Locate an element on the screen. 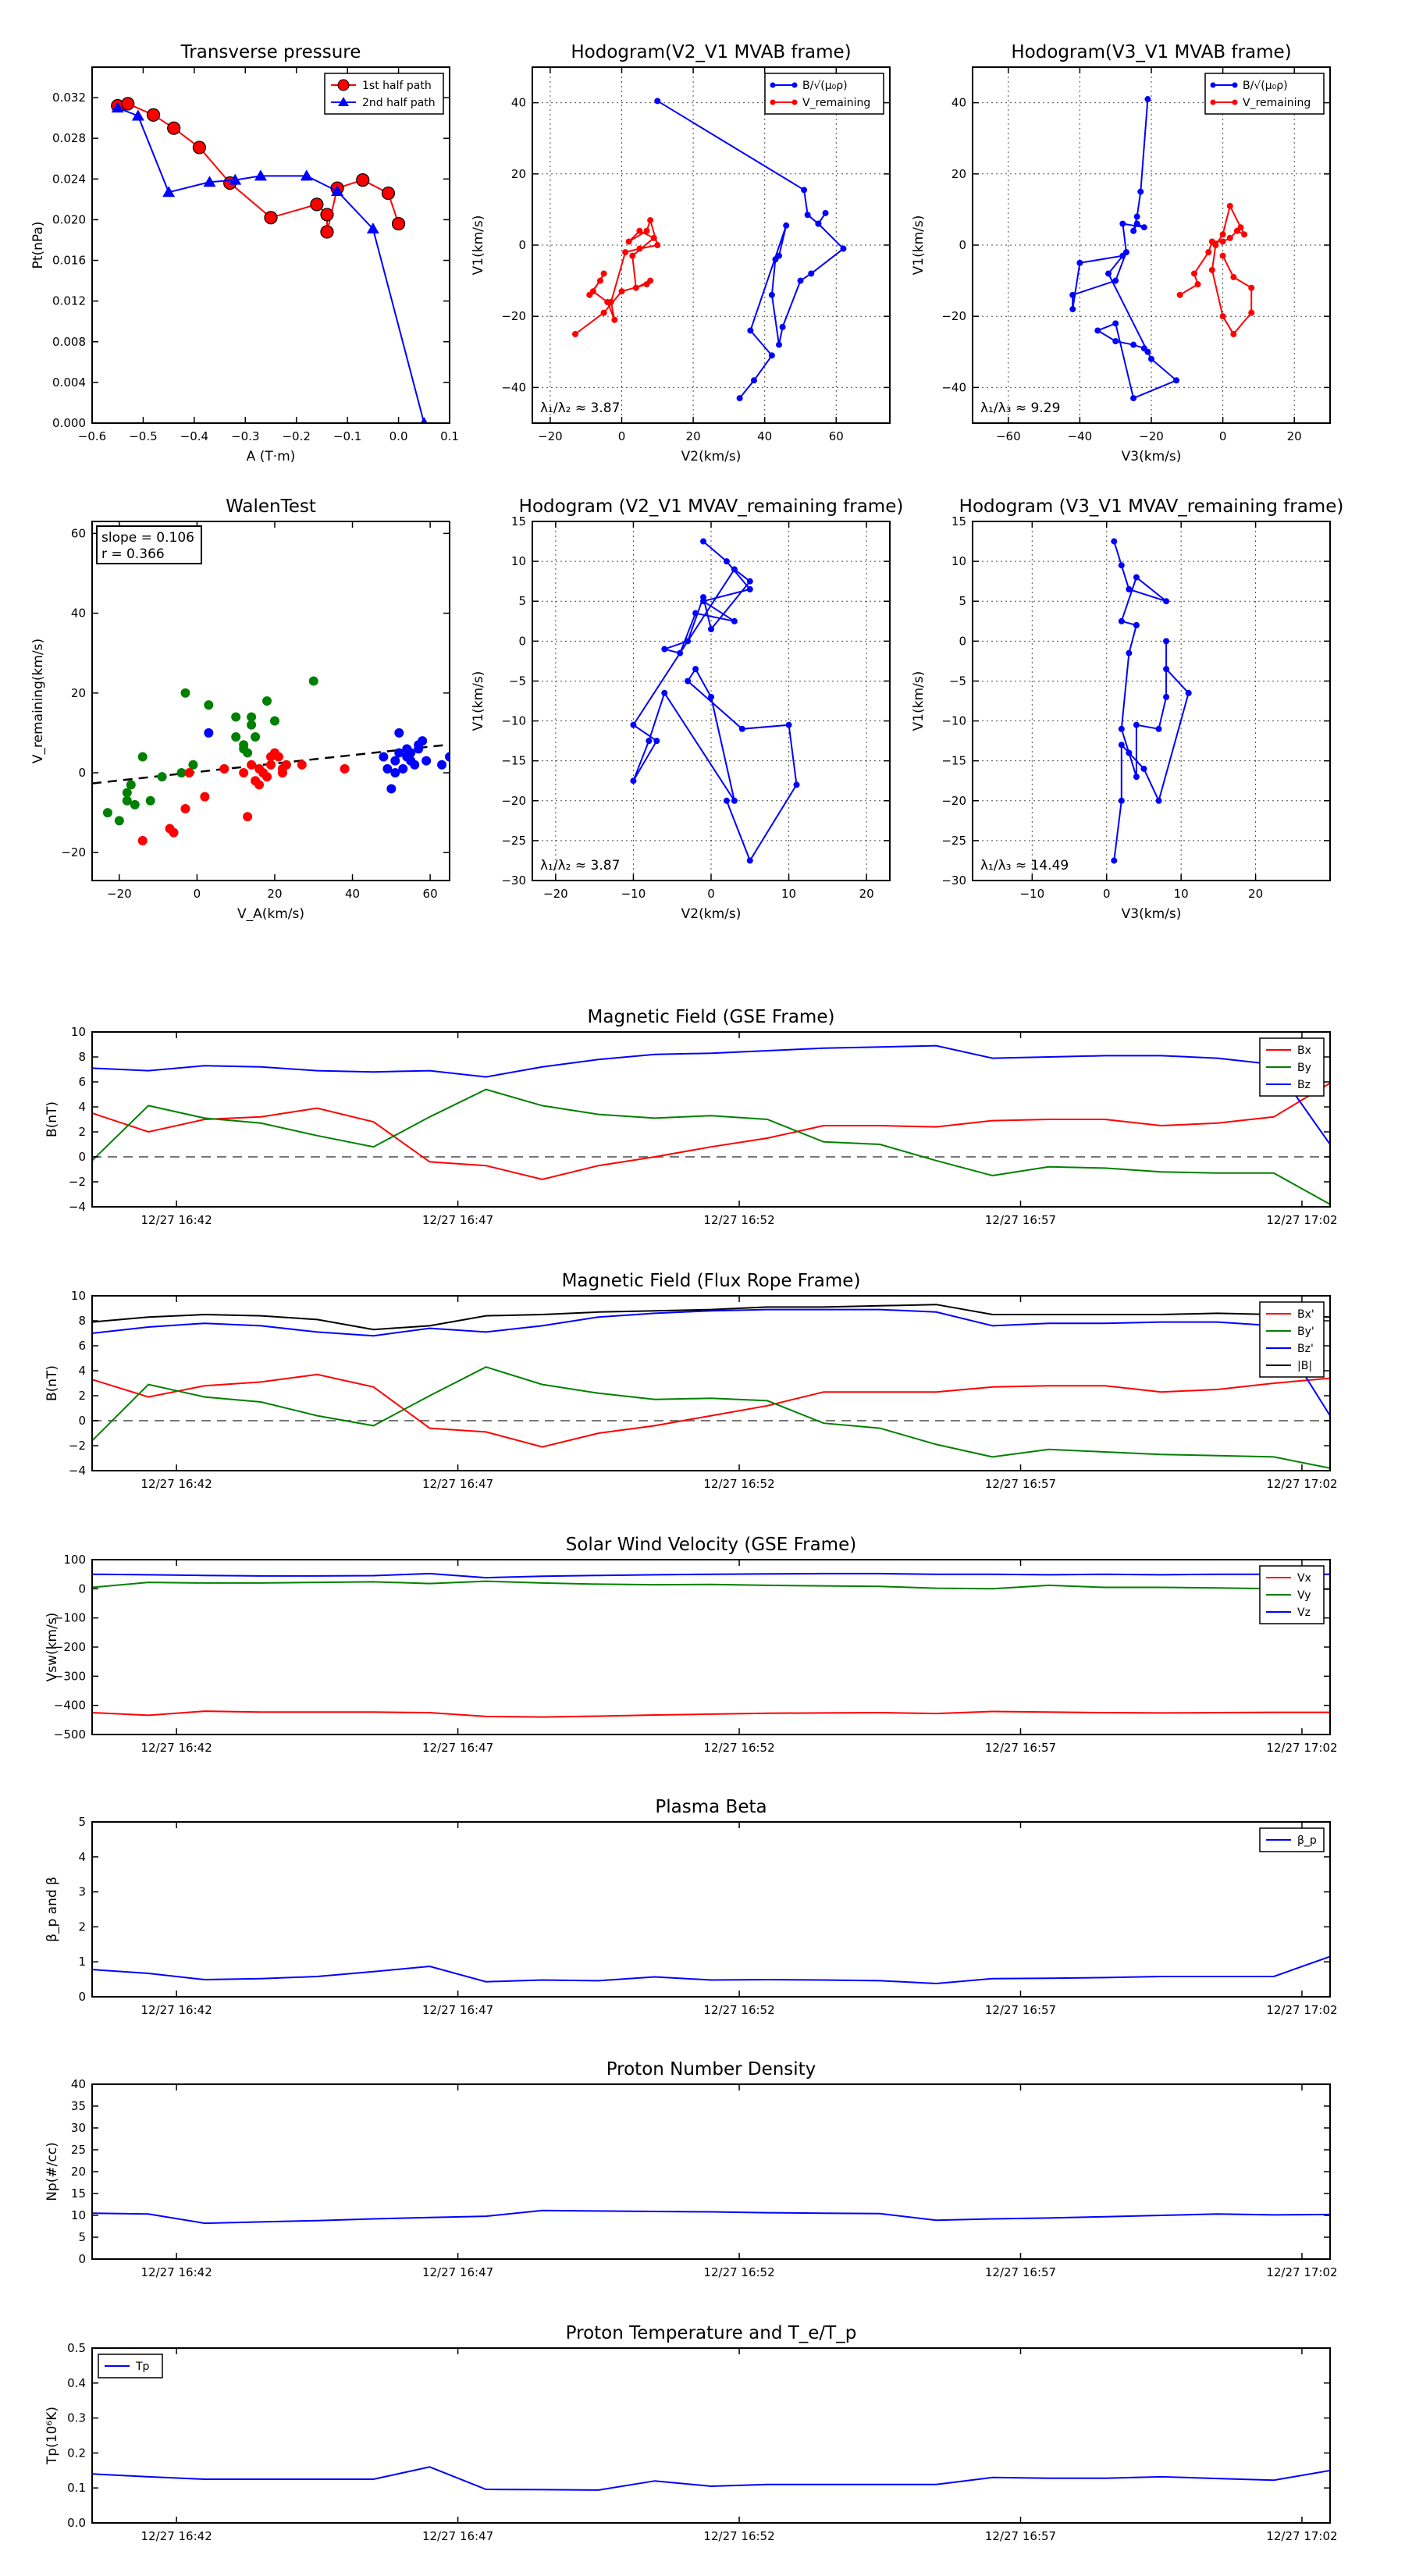  eigenvalue-ratio-label: λ₁/λ₃ ≈ 14.49 is located at coordinates (1024, 865).